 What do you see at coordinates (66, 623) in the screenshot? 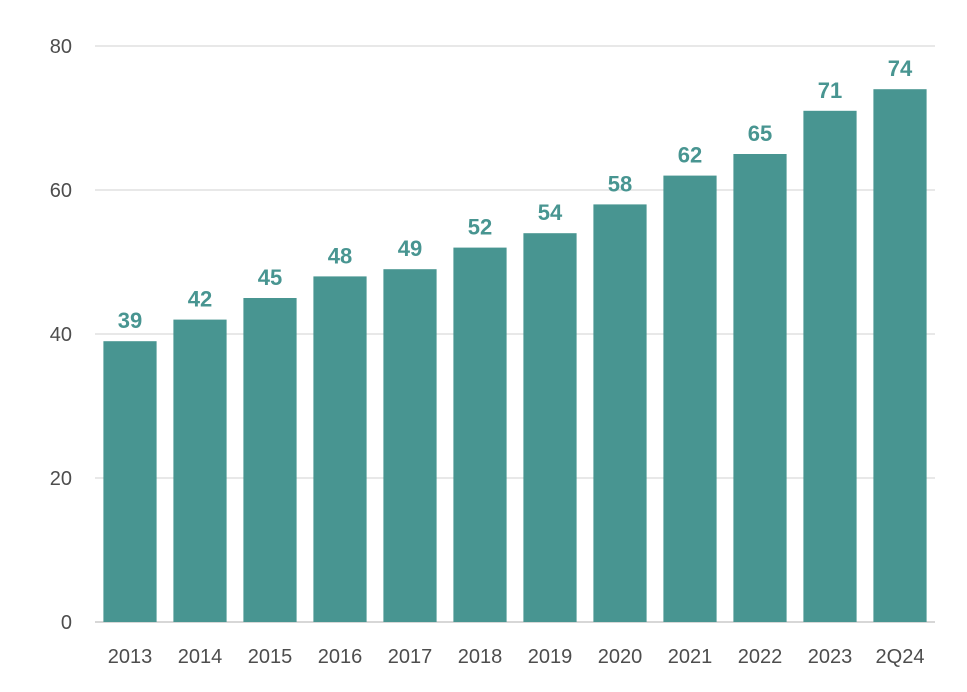
I see `y-tick-label: 0` at bounding box center [66, 623].